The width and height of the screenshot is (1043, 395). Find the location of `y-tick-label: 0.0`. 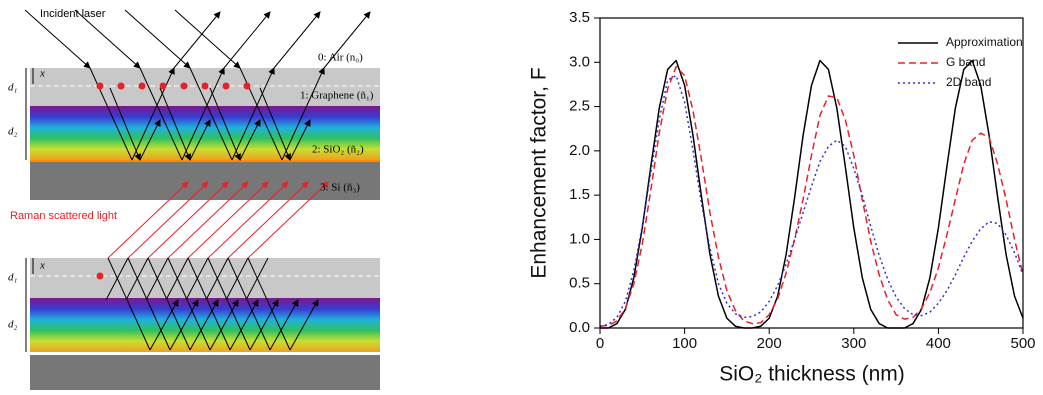

y-tick-label: 0.0 is located at coordinates (579, 327).